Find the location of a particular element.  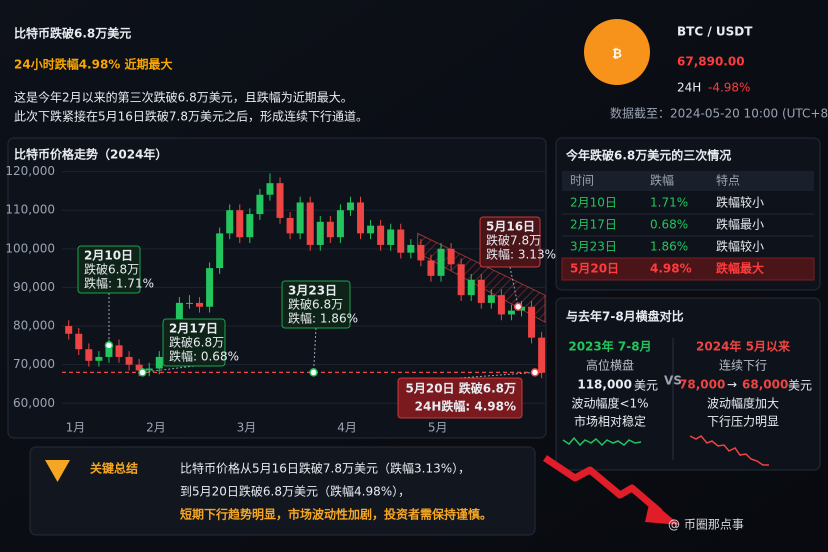

timestamp: 数据截至：2024-05-20 10:00 (UTC+8) is located at coordinates (719, 113).